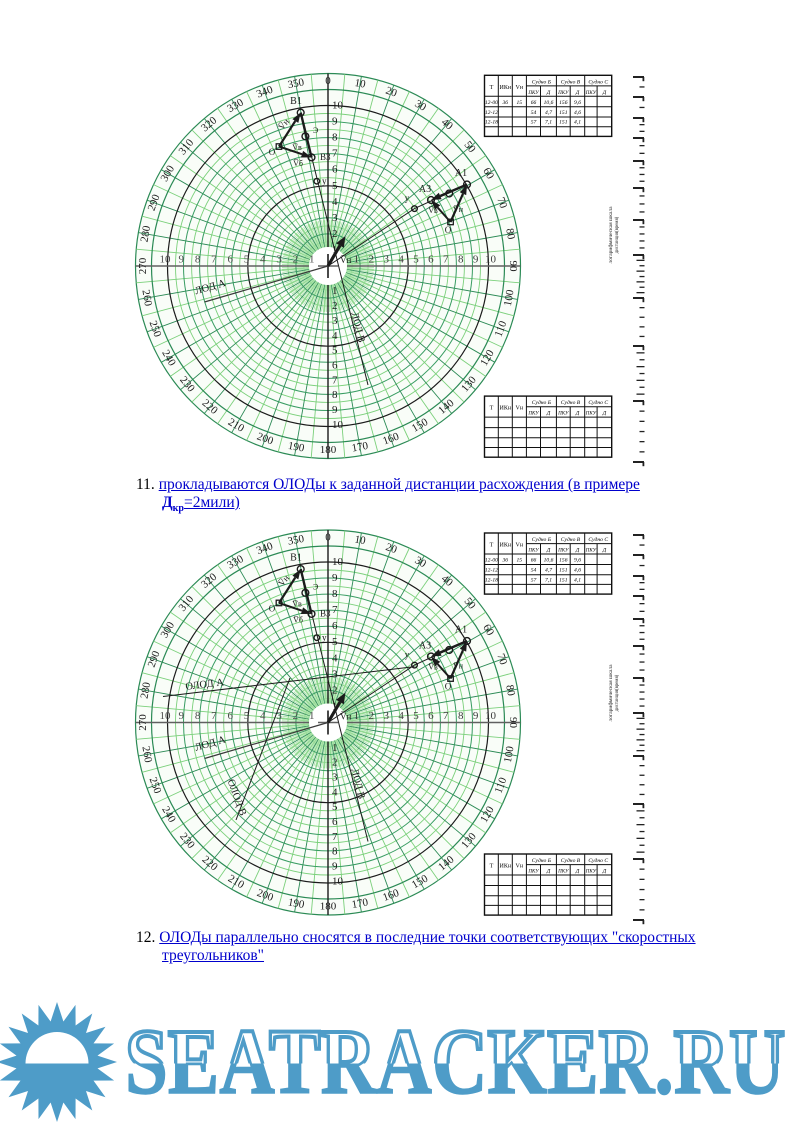 The width and height of the screenshot is (792, 1122). What do you see at coordinates (577, 113) in the screenshot?
I see `svg-text: 4,6` at bounding box center [577, 113].